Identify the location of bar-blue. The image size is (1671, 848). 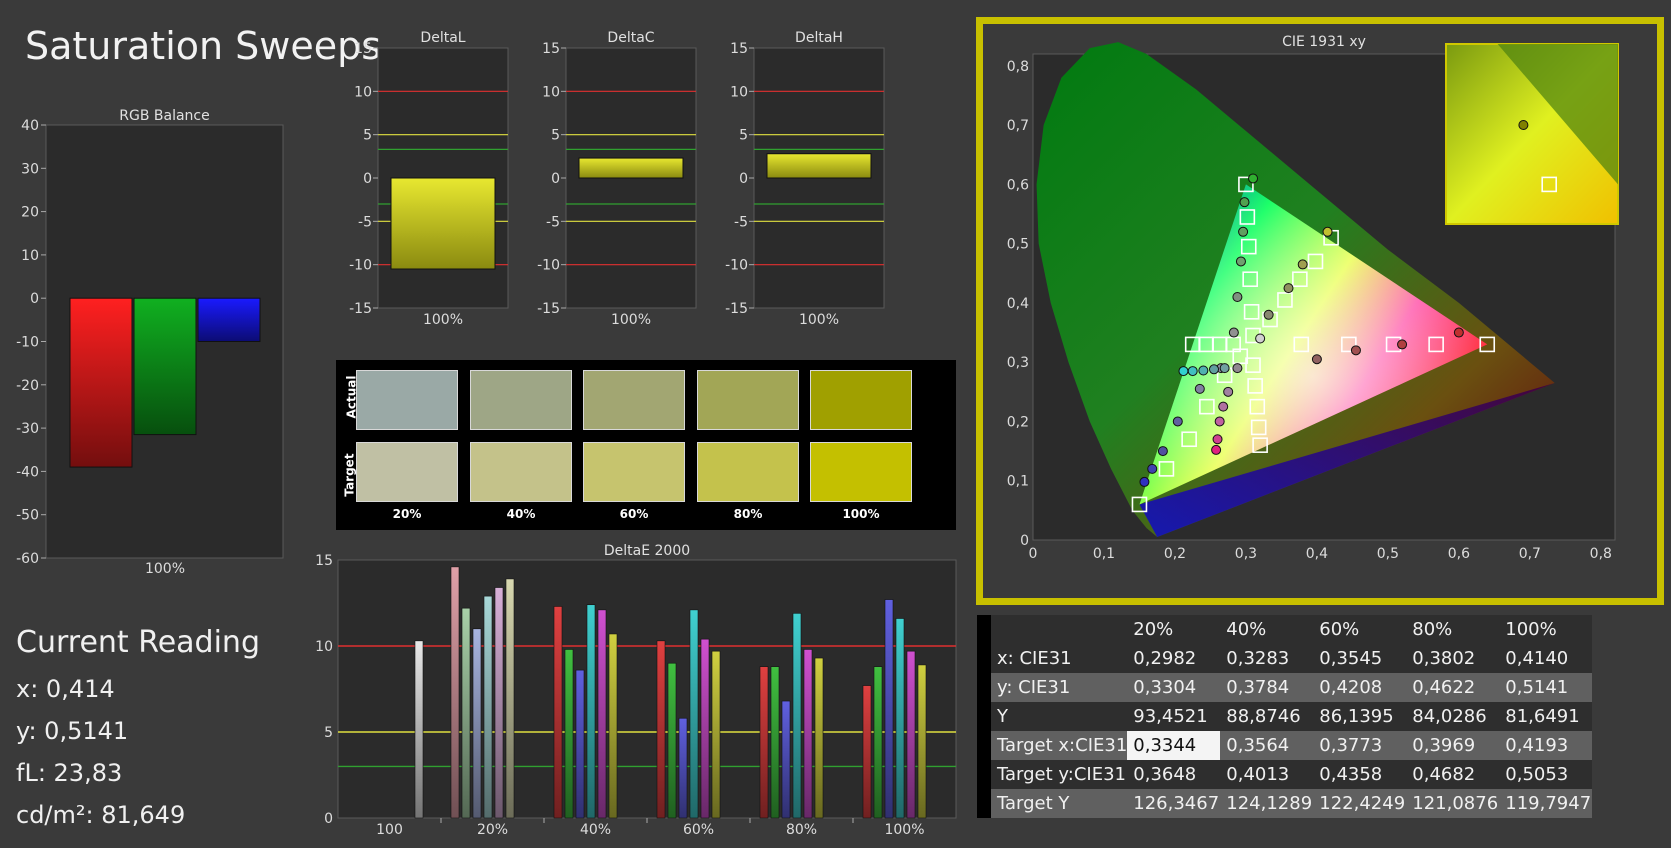
(229, 319).